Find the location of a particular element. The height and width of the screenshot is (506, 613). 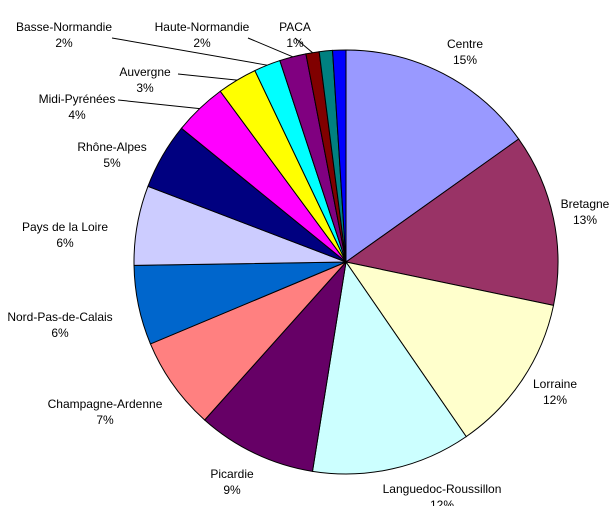

slice-label: Lorraine is located at coordinates (555, 384).